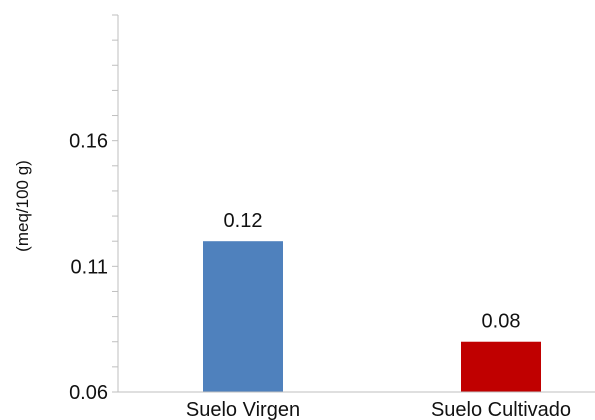 The height and width of the screenshot is (420, 595). I want to click on bar-data-label: 0.12, so click(243, 221).